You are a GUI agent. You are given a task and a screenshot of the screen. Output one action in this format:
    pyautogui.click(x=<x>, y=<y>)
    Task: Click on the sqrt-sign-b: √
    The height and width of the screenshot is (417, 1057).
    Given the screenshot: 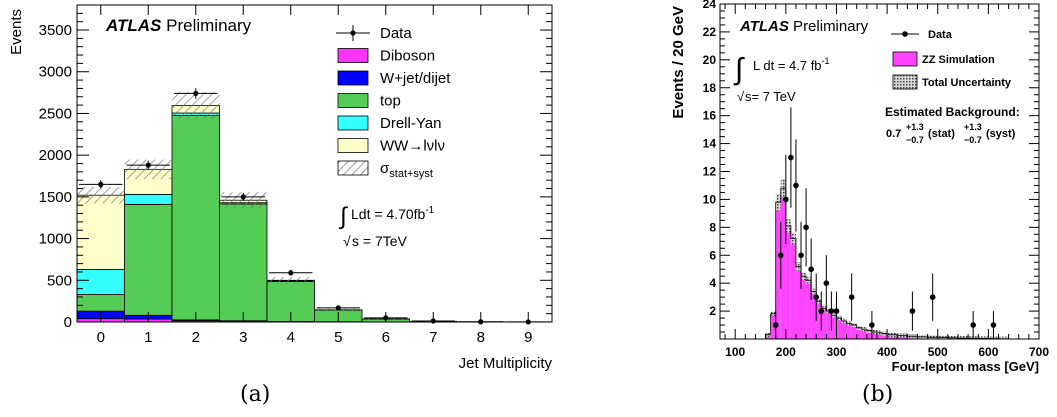 What is the action you would take?
    pyautogui.click(x=741, y=96)
    